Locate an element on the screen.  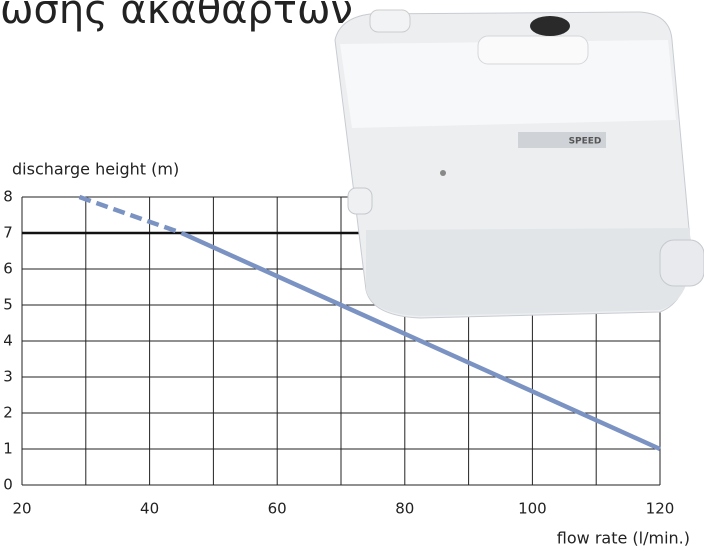
y-tick-label: 8 is located at coordinates (8, 197).